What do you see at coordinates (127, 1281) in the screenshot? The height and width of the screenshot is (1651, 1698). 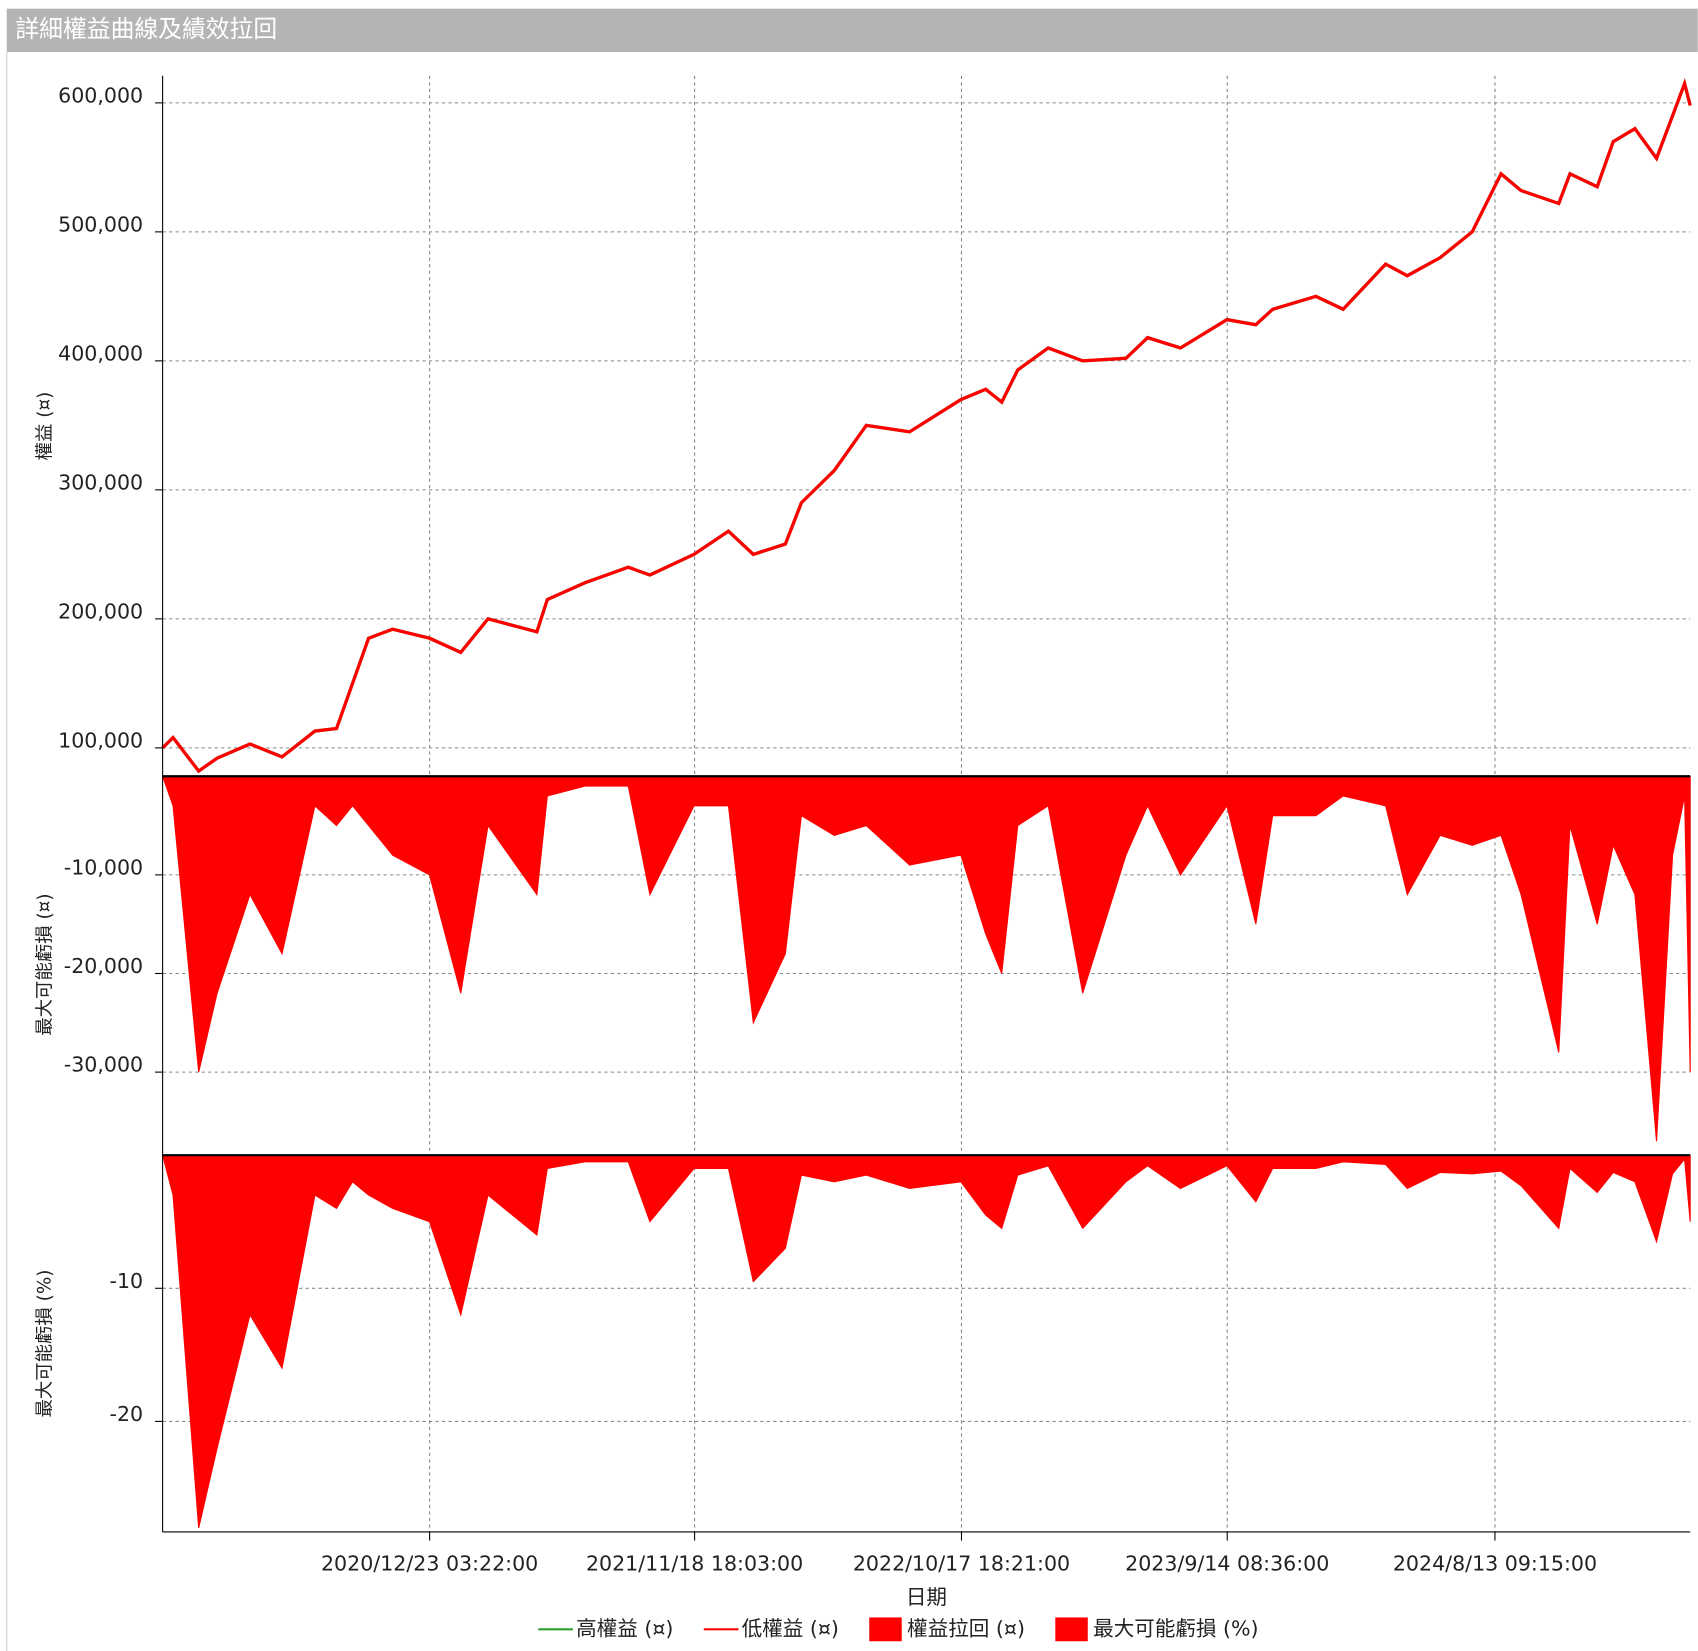 I see `y-tick-label: -10` at bounding box center [127, 1281].